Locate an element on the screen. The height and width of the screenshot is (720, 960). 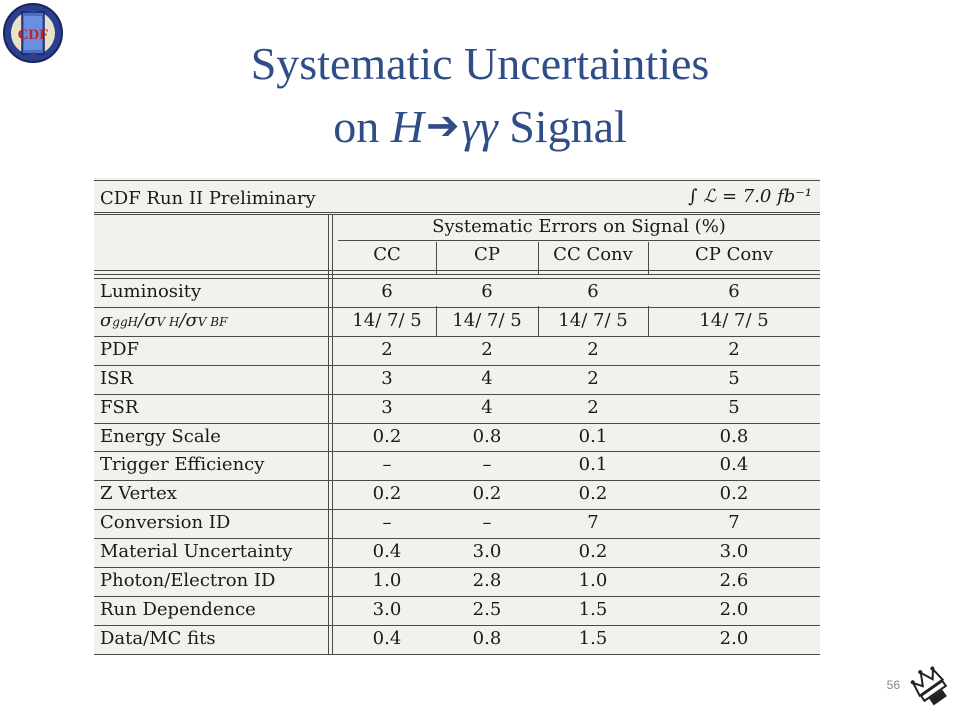
slide-title-line1: Systematic Uncertainties is located at coordinates (480, 63).